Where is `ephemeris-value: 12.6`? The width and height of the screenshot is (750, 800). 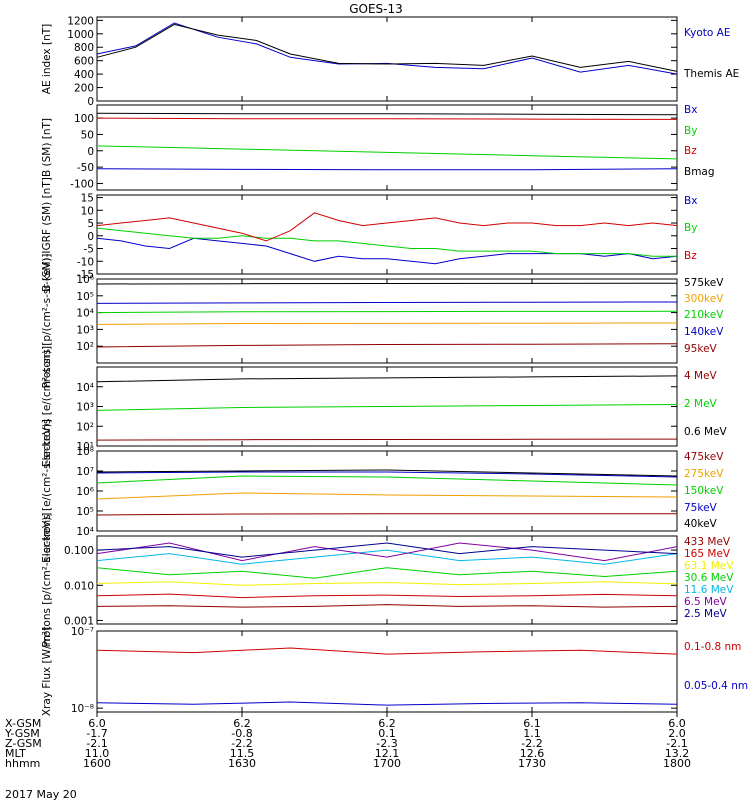
ephemeris-value: 12.6 is located at coordinates (532, 753).